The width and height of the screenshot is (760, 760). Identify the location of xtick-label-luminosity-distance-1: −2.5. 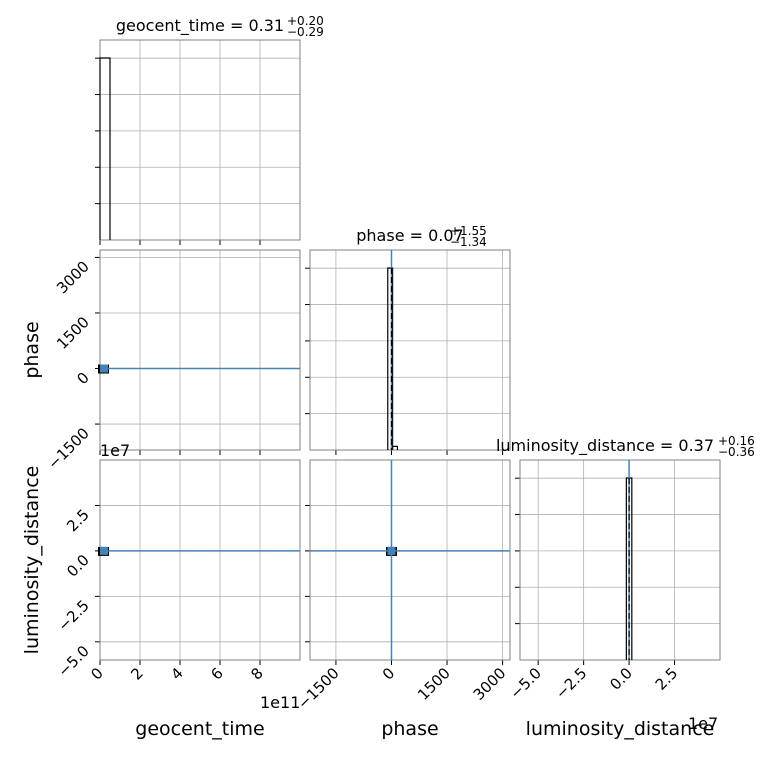
(571, 683).